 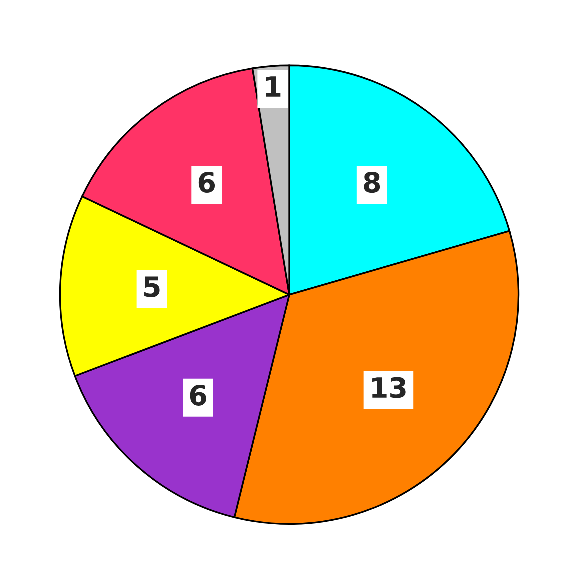 I want to click on data-label: 5, so click(x=152, y=287).